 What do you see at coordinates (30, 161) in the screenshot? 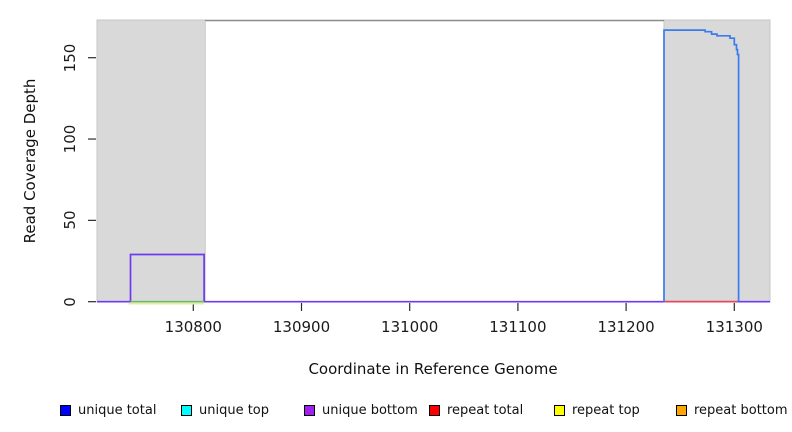
I see `y-axis-title: Read Coverage Depth` at bounding box center [30, 161].